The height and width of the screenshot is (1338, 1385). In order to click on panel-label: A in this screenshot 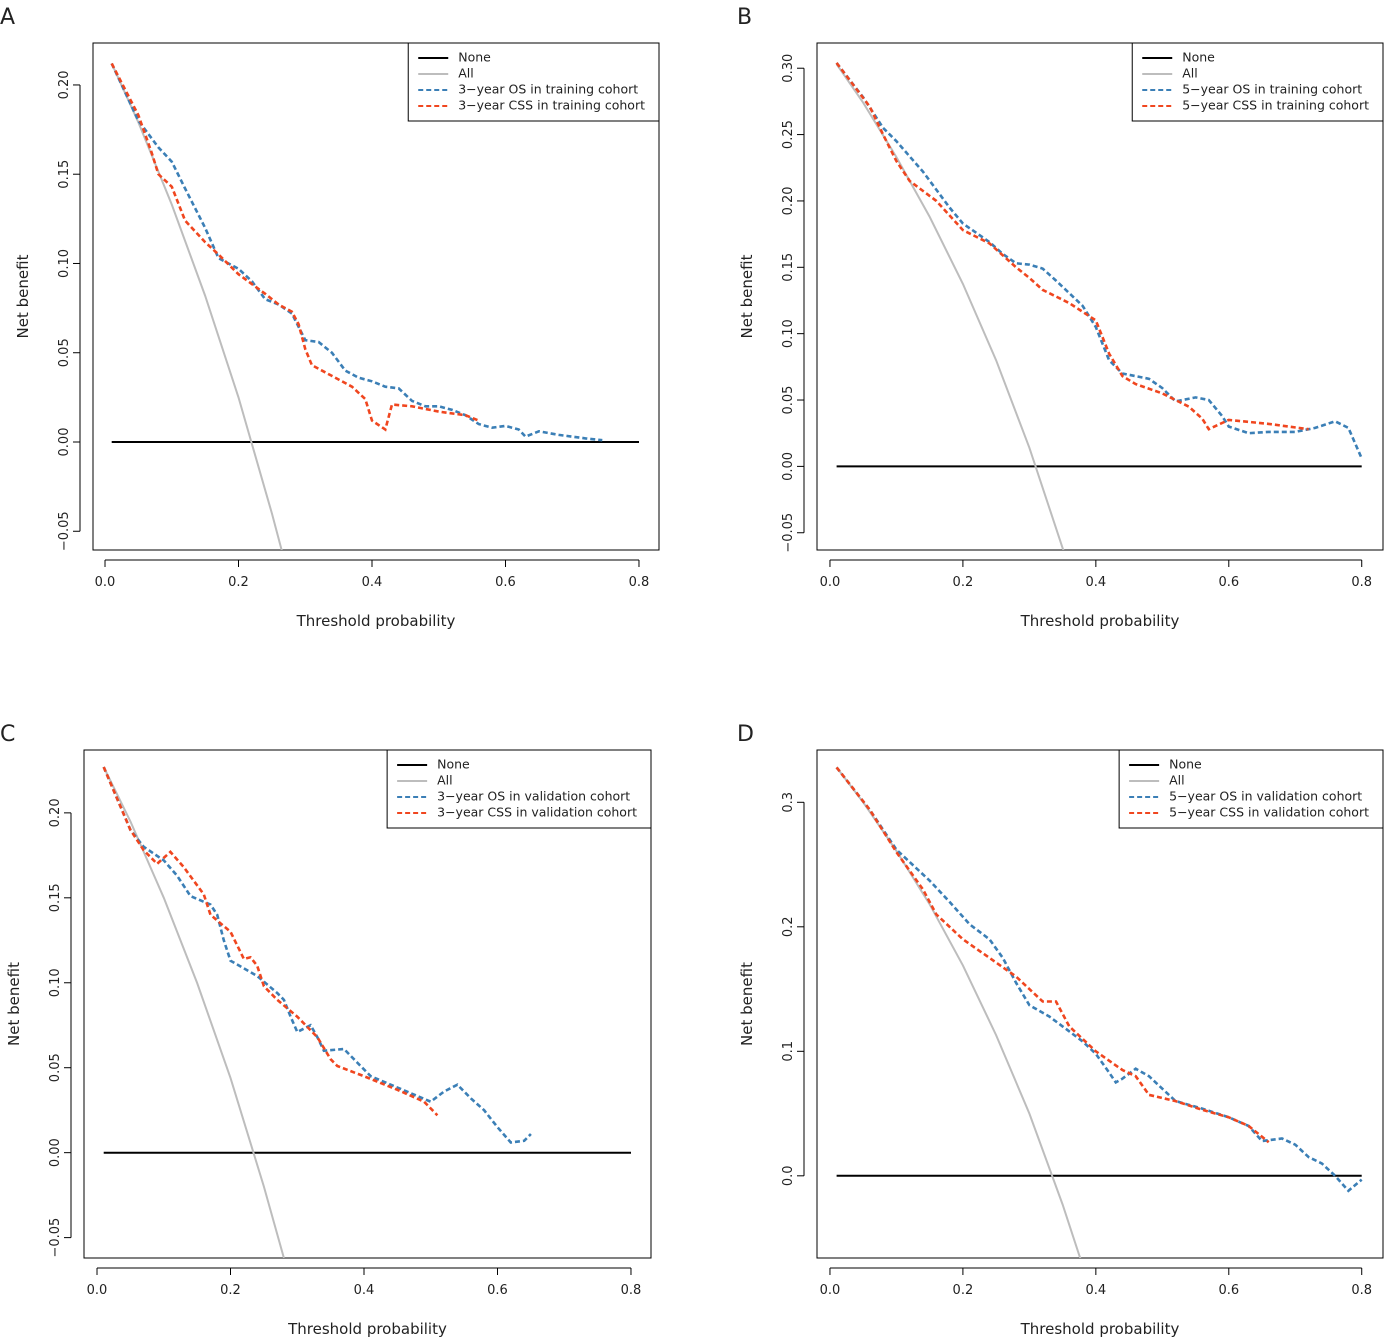, I will do `click(7, 17)`.